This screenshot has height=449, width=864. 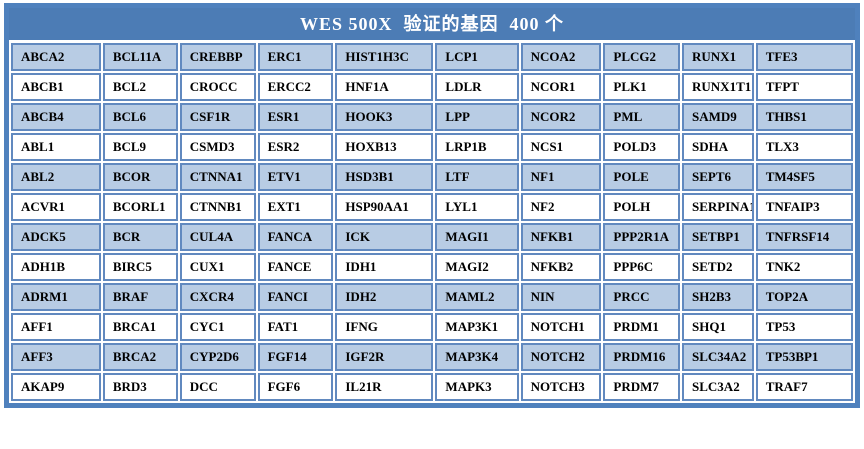 What do you see at coordinates (804, 237) in the screenshot?
I see `gene-cell: TNFRSF14` at bounding box center [804, 237].